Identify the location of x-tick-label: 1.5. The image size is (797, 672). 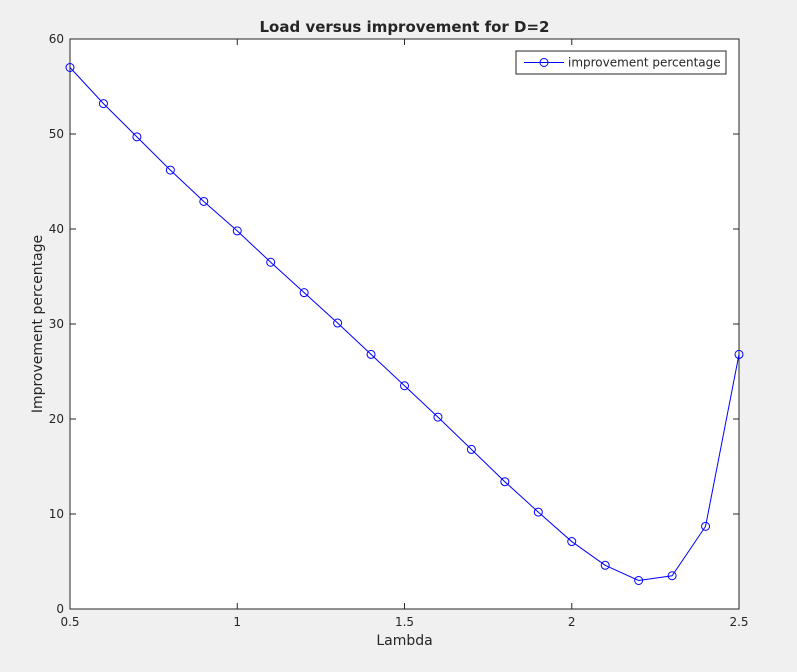
(404, 622).